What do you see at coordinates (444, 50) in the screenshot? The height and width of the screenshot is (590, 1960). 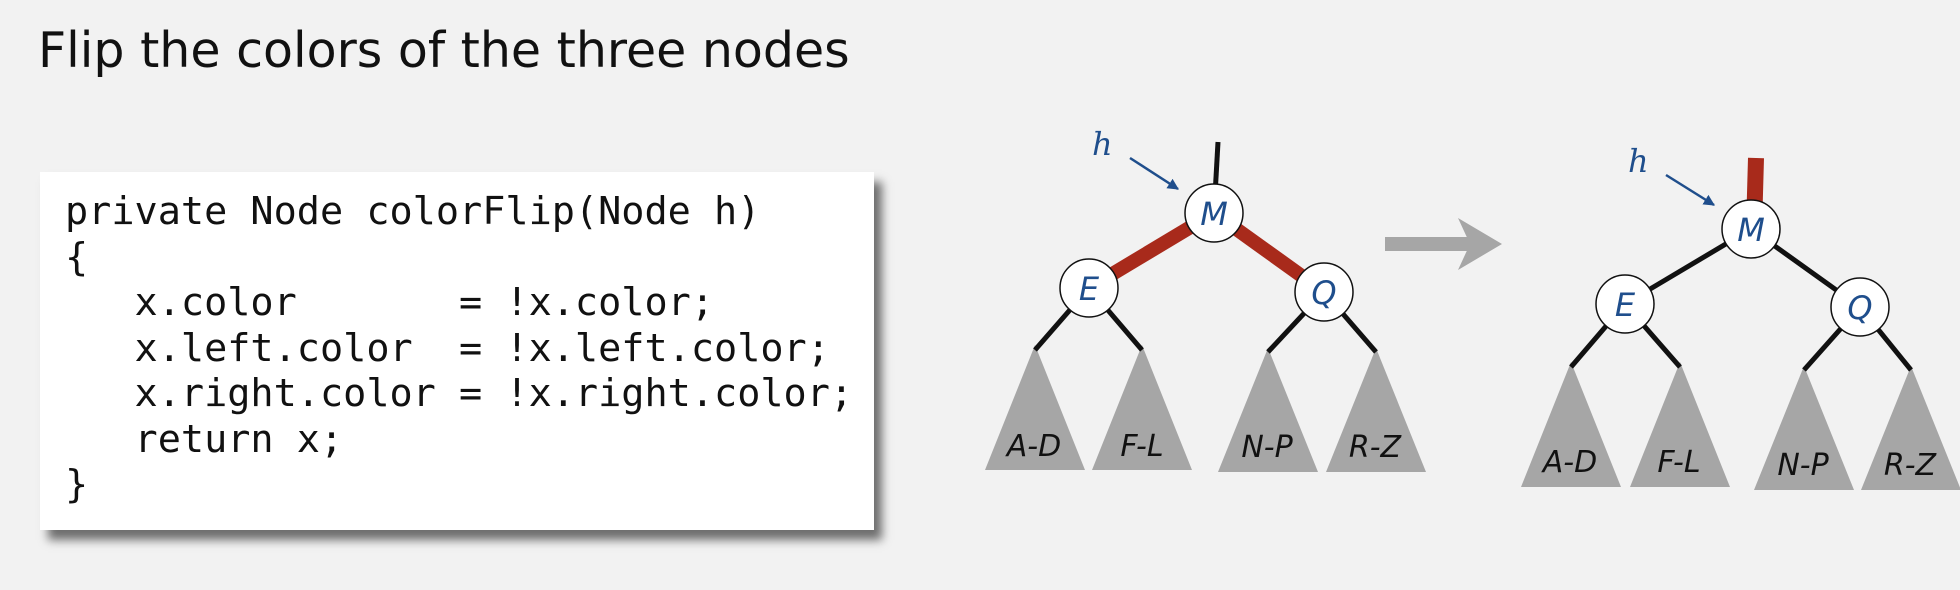 I see `page-title: Flip the colors of the three nodes` at bounding box center [444, 50].